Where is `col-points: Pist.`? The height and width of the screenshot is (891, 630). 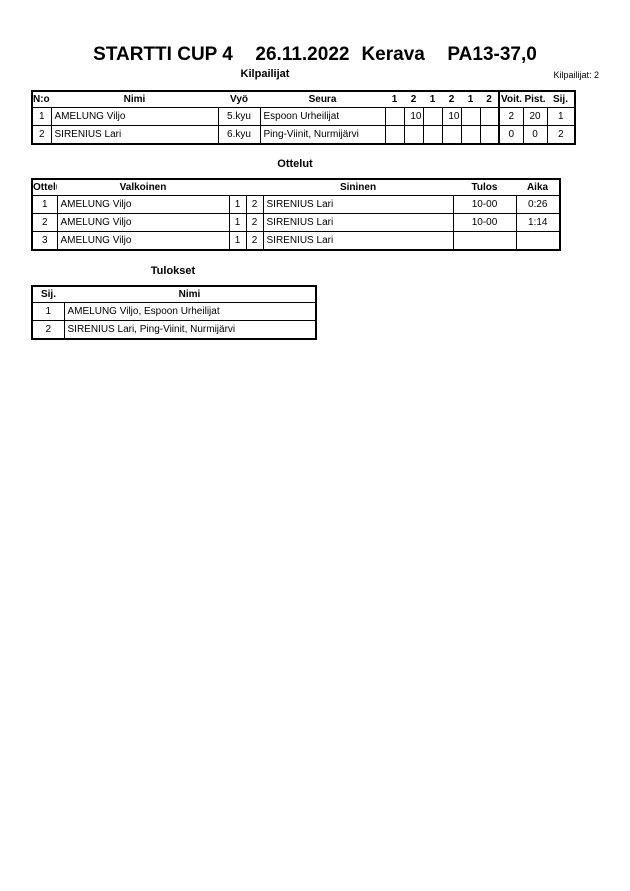 col-points: Pist. is located at coordinates (535, 99).